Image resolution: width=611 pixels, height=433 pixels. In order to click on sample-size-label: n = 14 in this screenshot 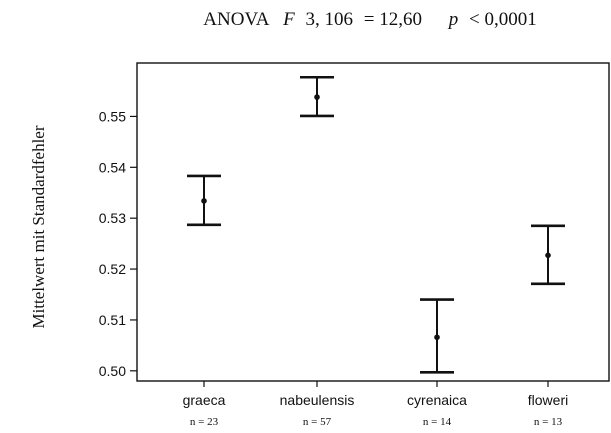, I will do `click(437, 422)`.